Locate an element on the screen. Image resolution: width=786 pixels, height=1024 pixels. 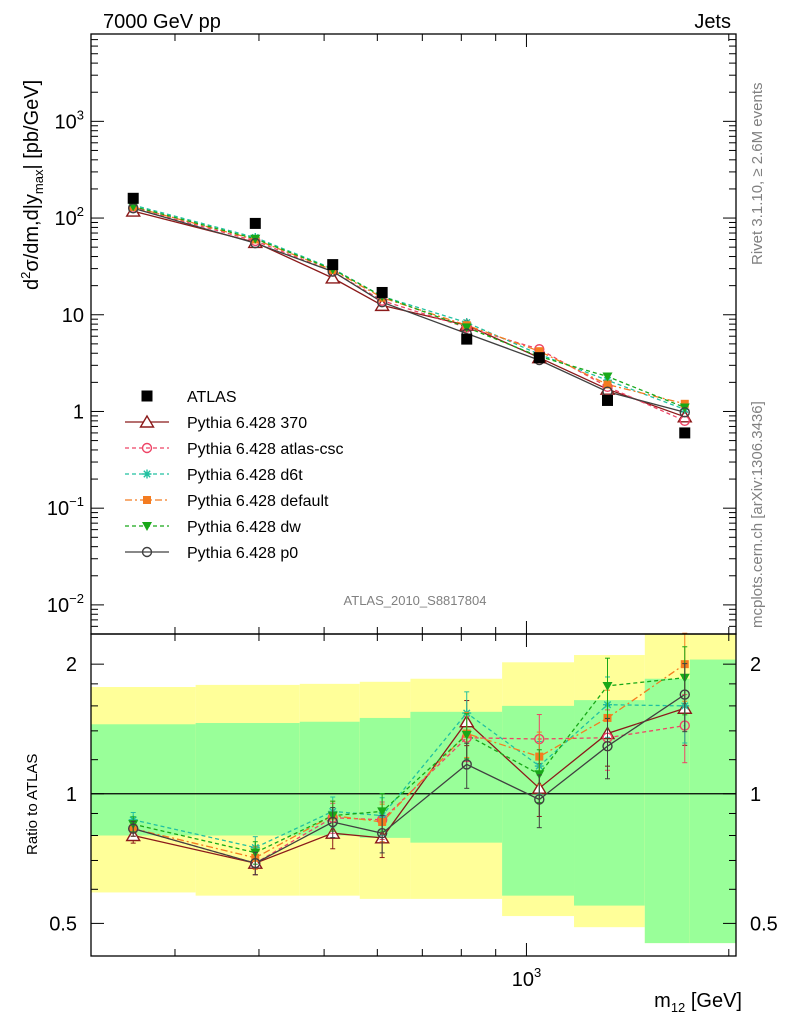
x-tick-label: 103 is located at coordinates (526, 978).